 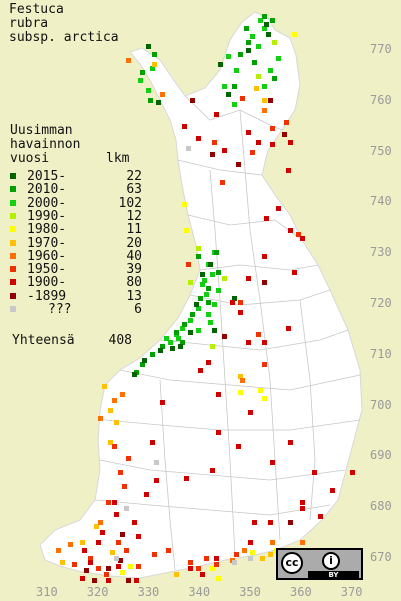 What do you see at coordinates (134, 190) in the screenshot?
I see `legend-item-count: 63` at bounding box center [134, 190].